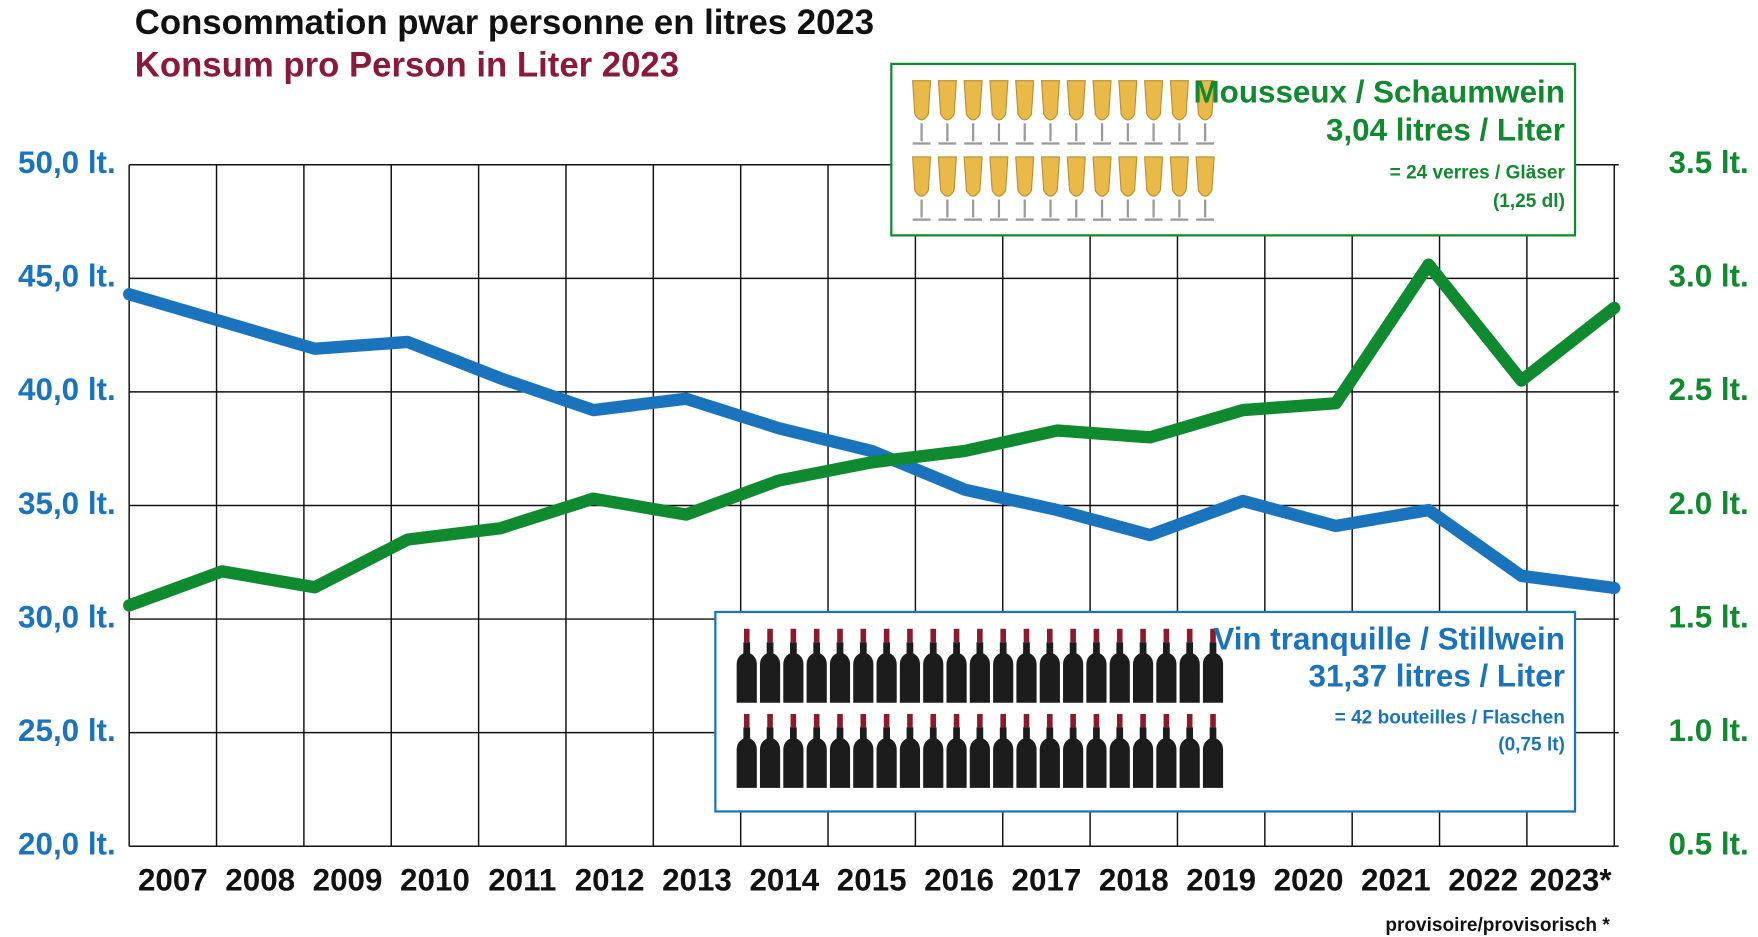  Describe the element at coordinates (1478, 173) in the screenshot. I see `sparkling-equiv: = 24 verres / Gläser` at that location.